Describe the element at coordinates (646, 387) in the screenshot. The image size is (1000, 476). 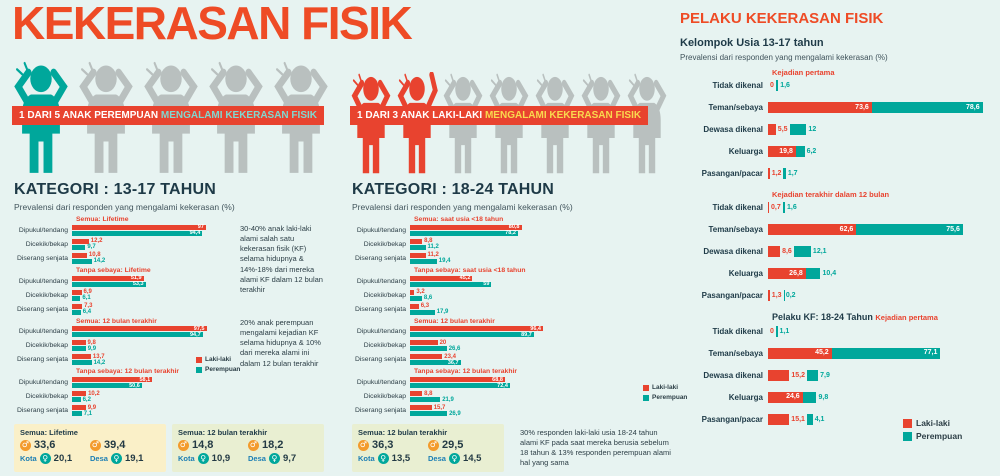
I see `male-color-swatch` at that location.